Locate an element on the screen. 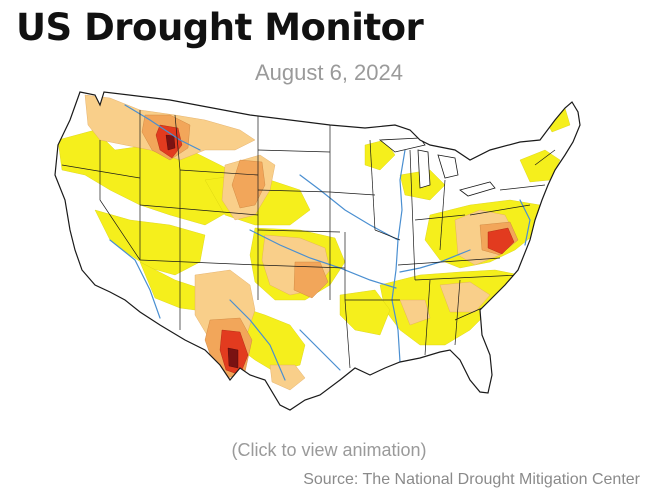  click-to-animate-link: (Click to view animation) is located at coordinates (329, 450).